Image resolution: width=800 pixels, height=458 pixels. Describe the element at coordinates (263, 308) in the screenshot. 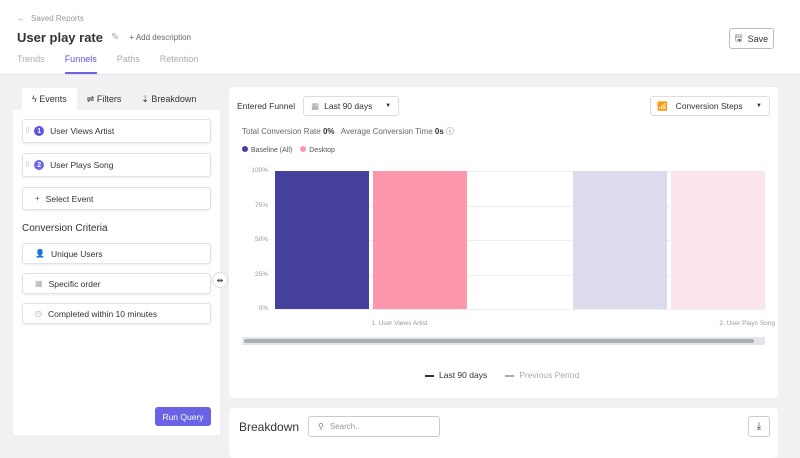

I see `y-tick-label: 0%` at that location.